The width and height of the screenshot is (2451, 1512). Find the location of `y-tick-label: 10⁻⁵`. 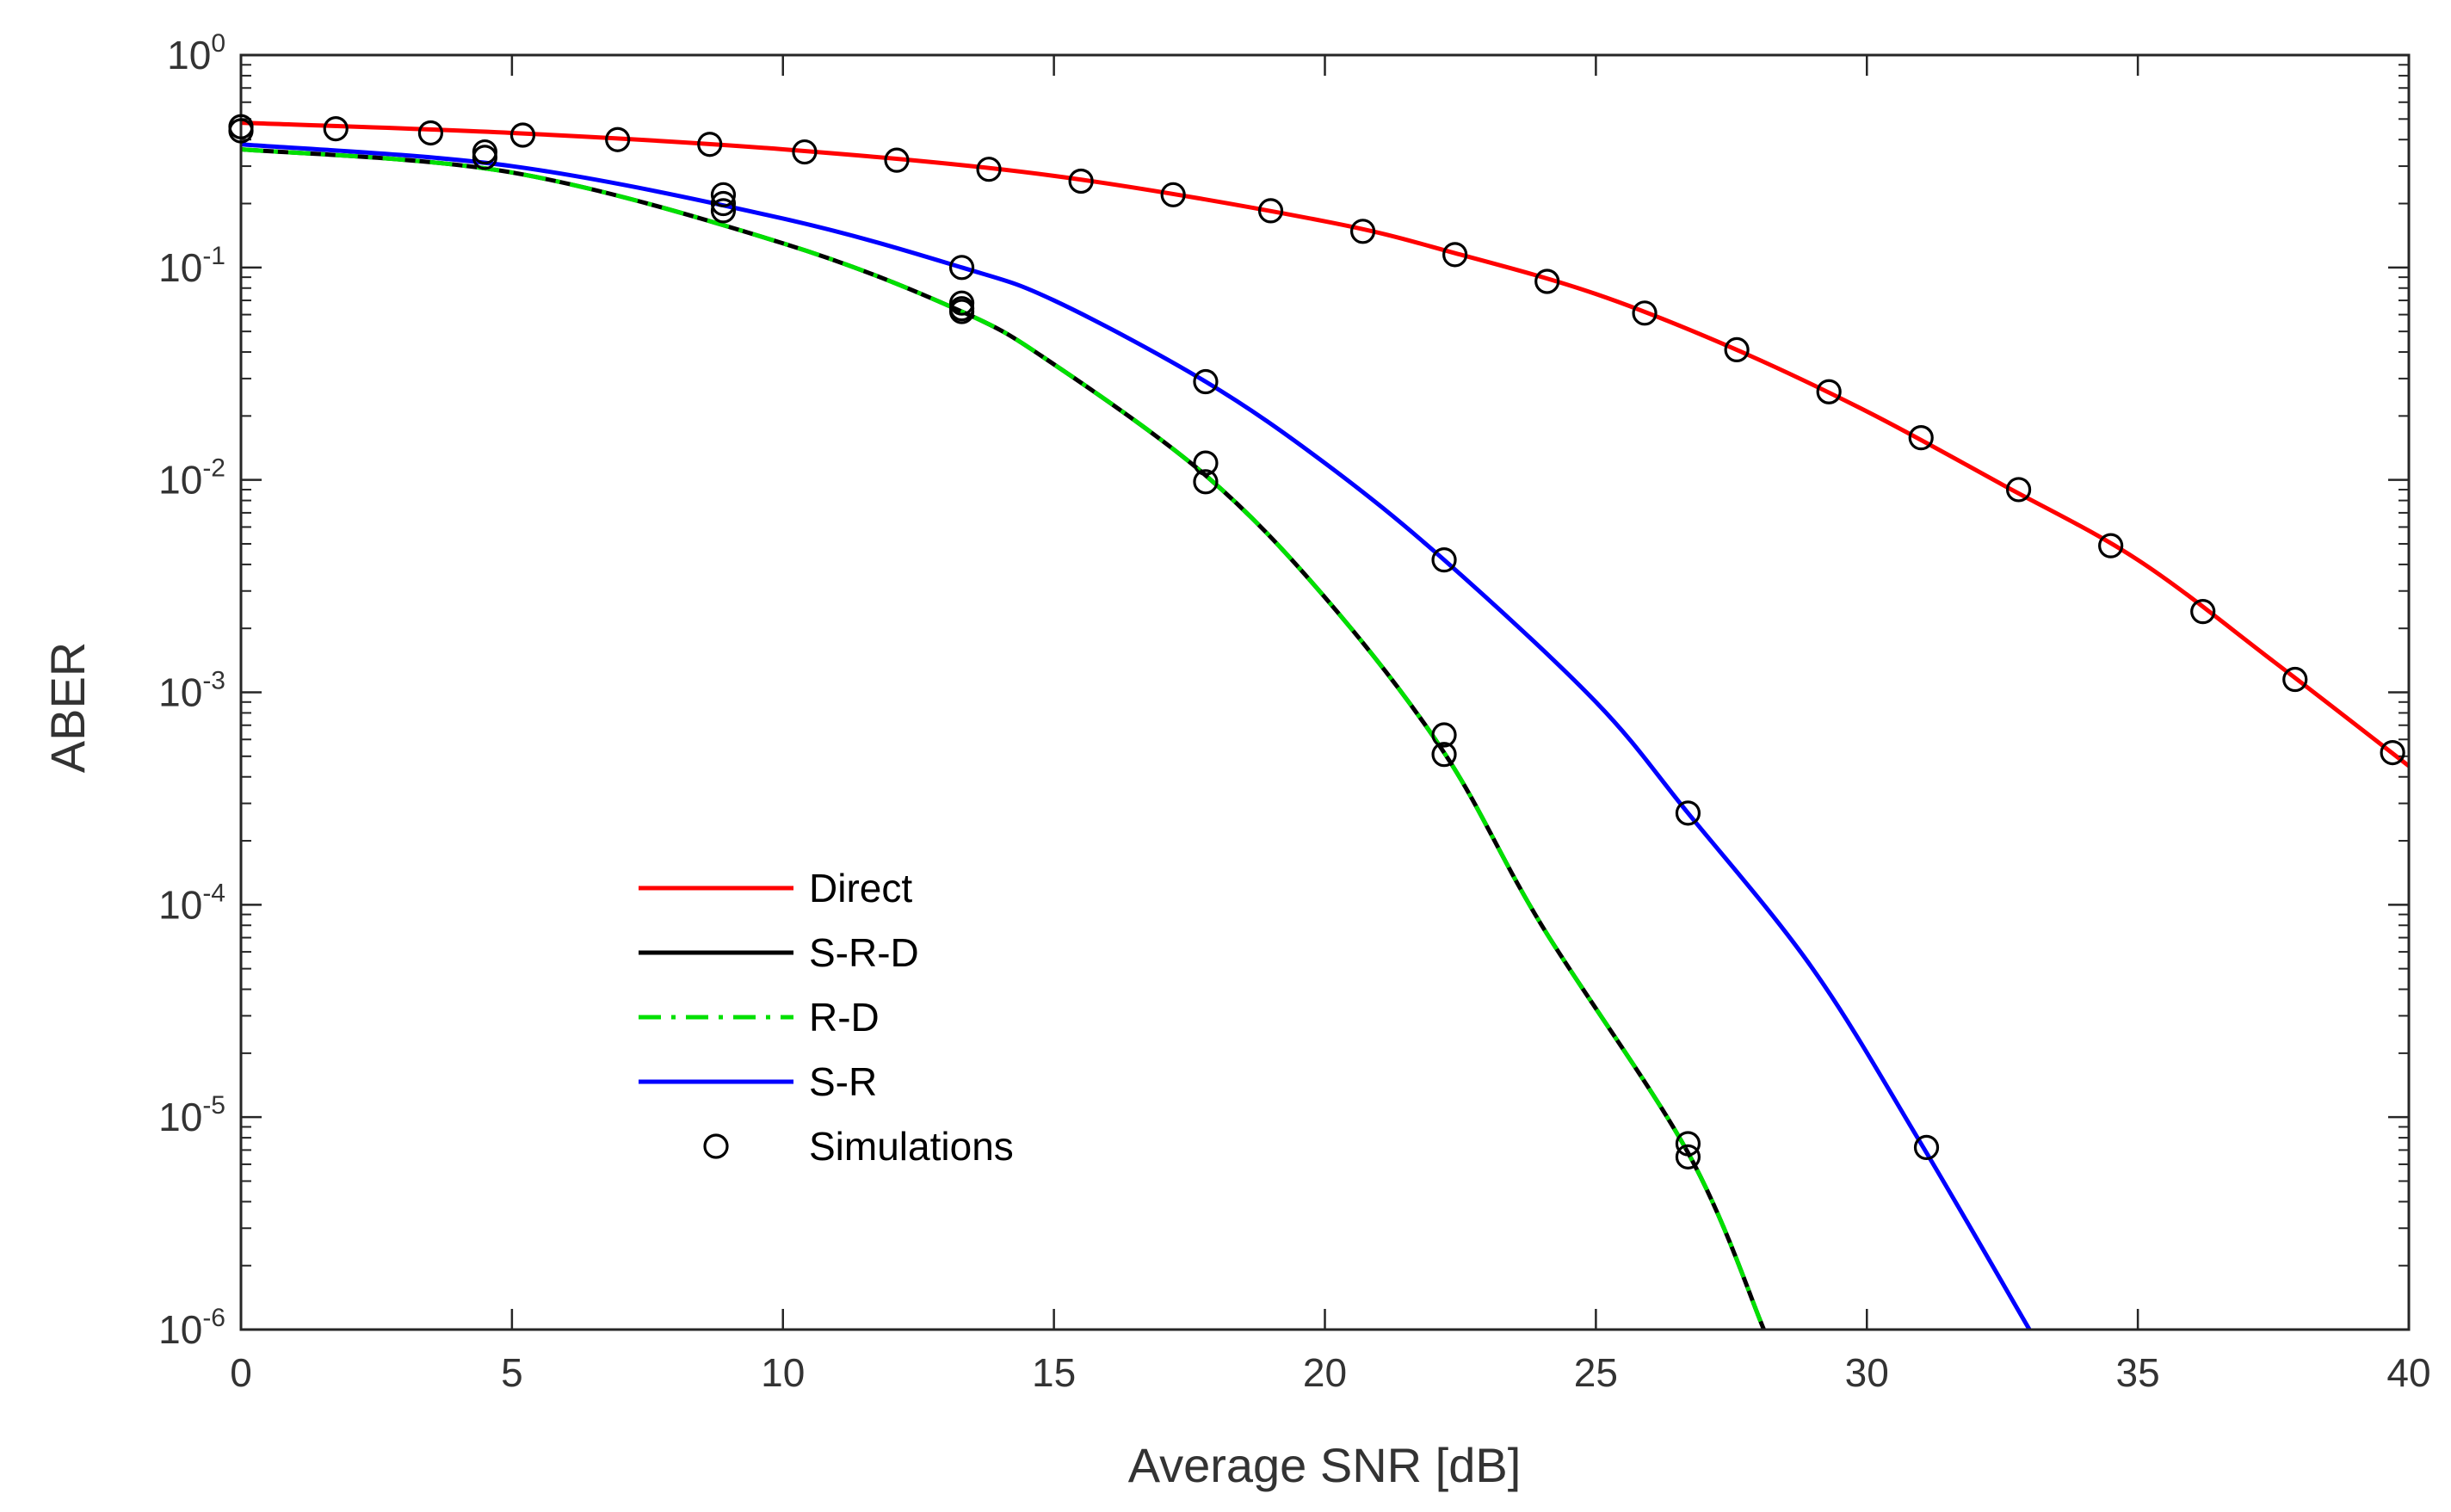

y-tick-label: 10⁻⁵ is located at coordinates (192, 1115).